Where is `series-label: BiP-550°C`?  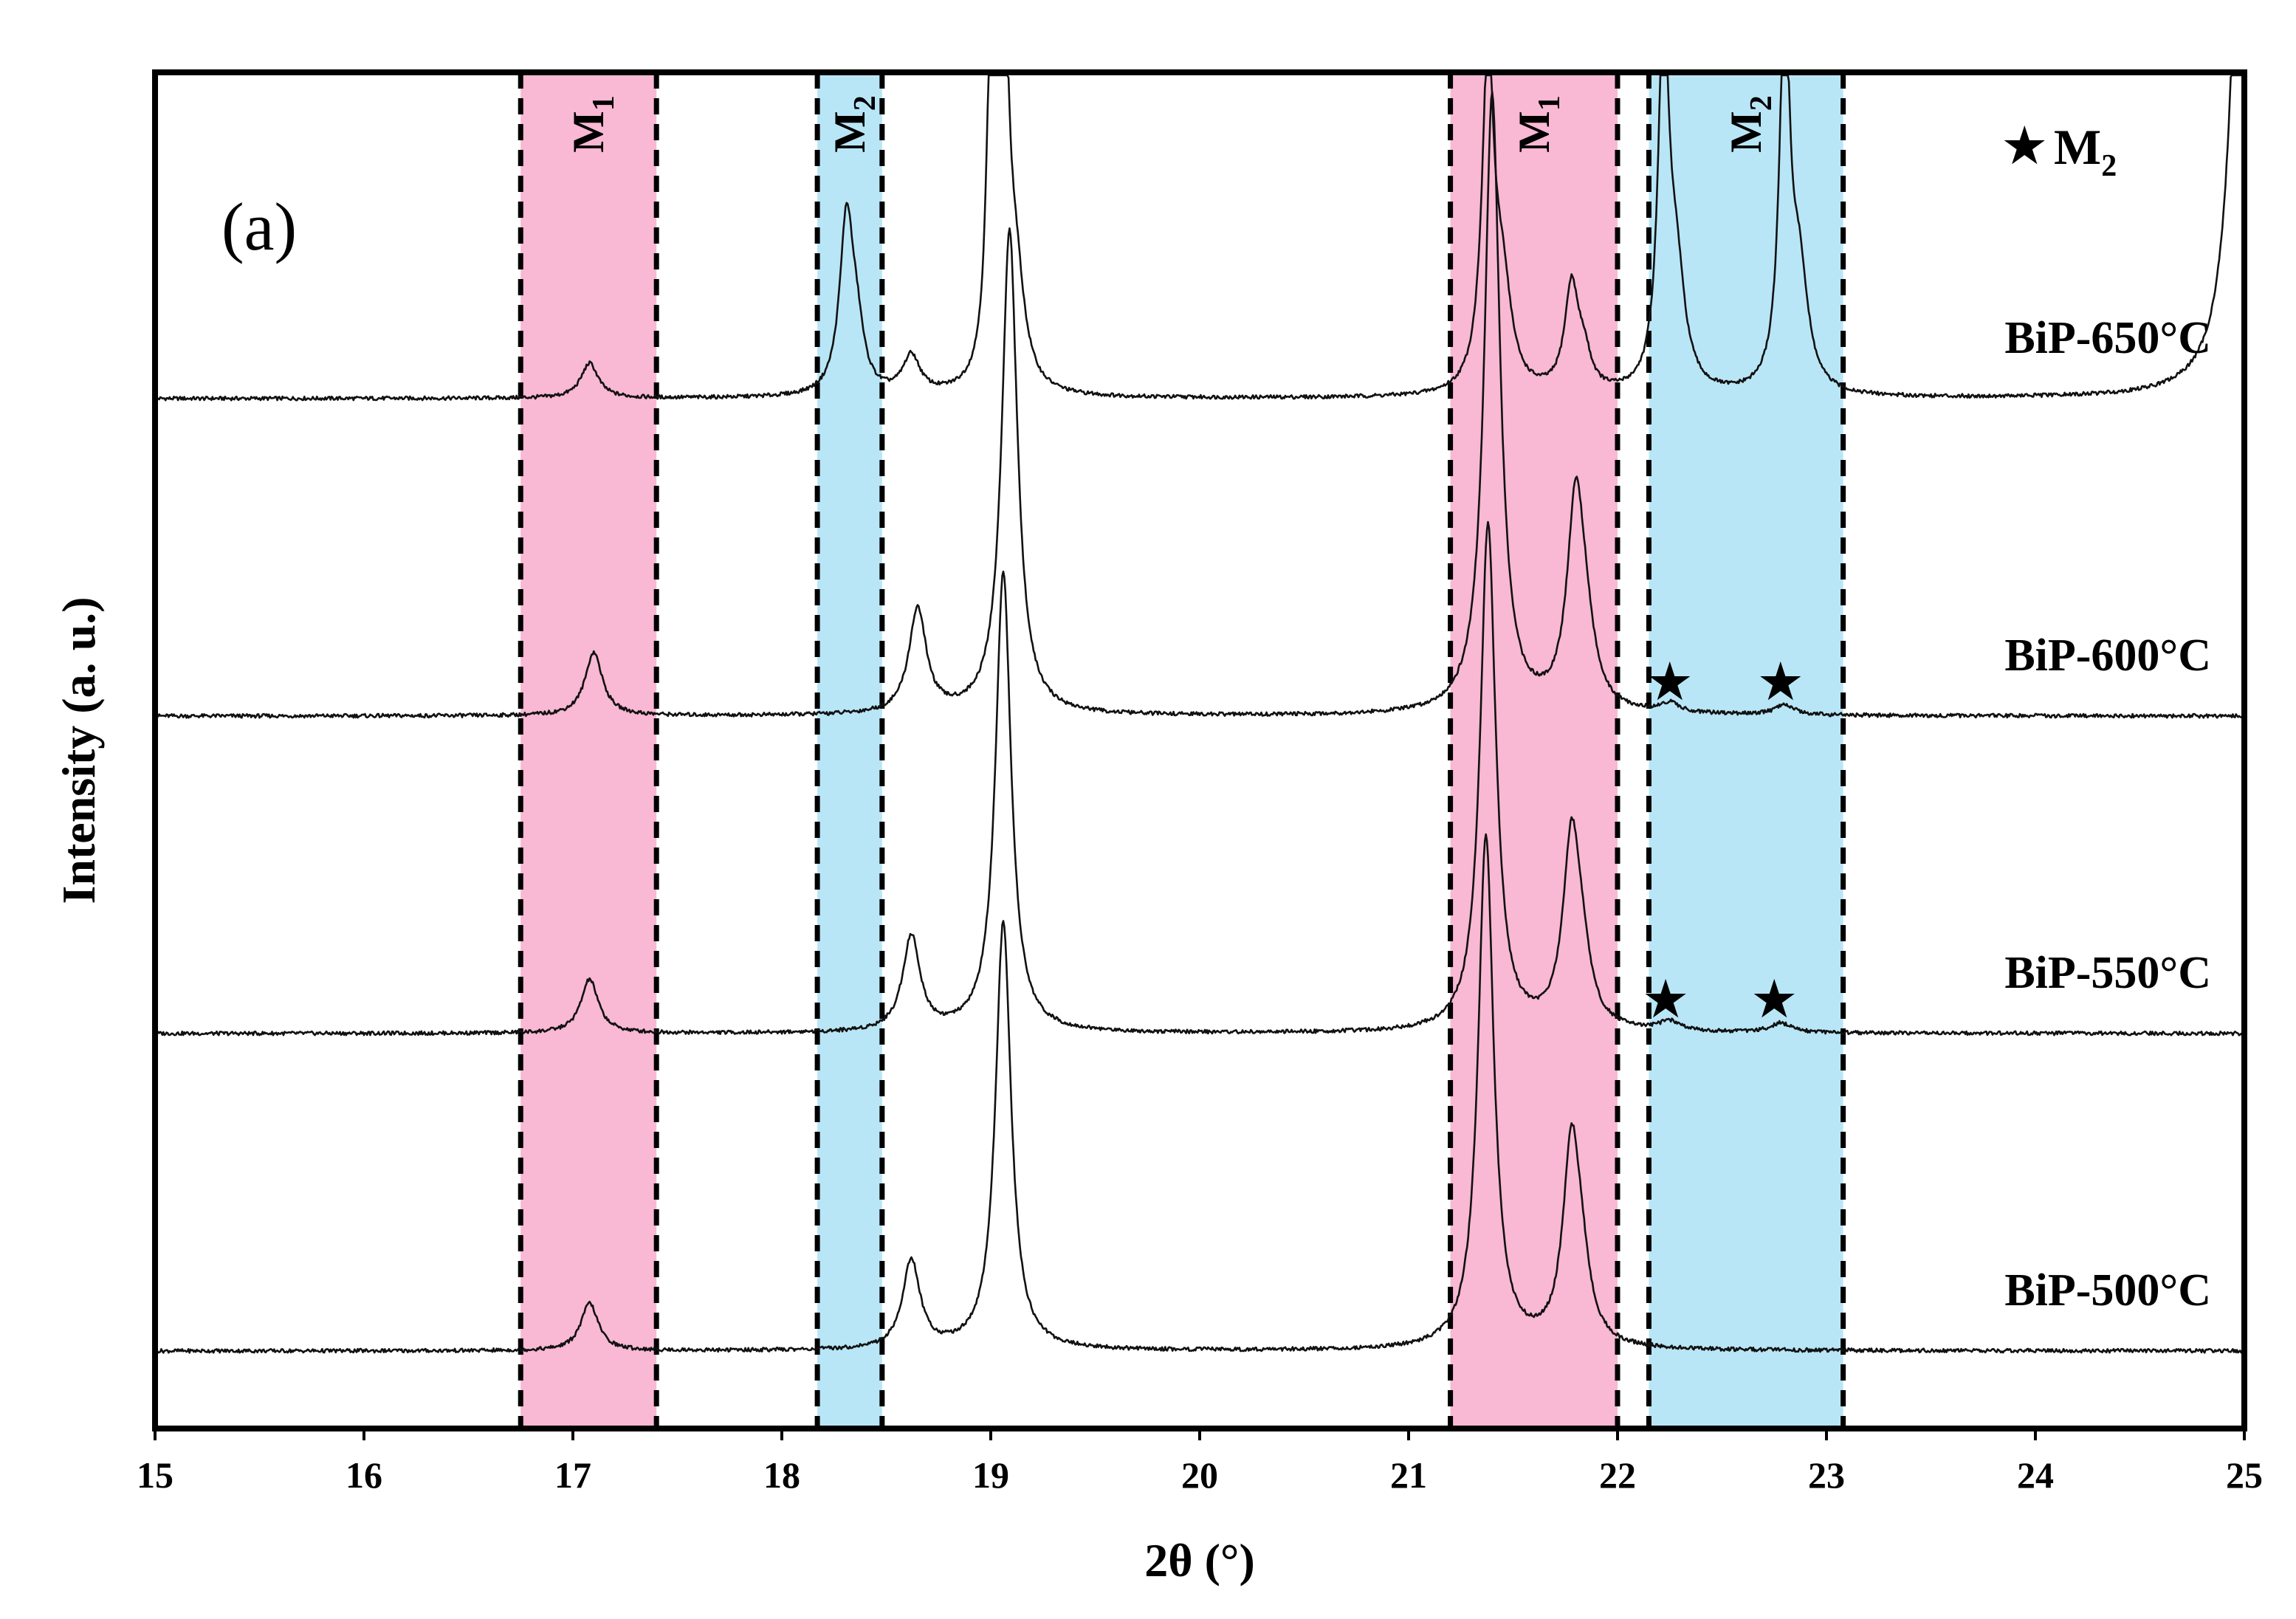
series-label: BiP-550°C is located at coordinates (2107, 973).